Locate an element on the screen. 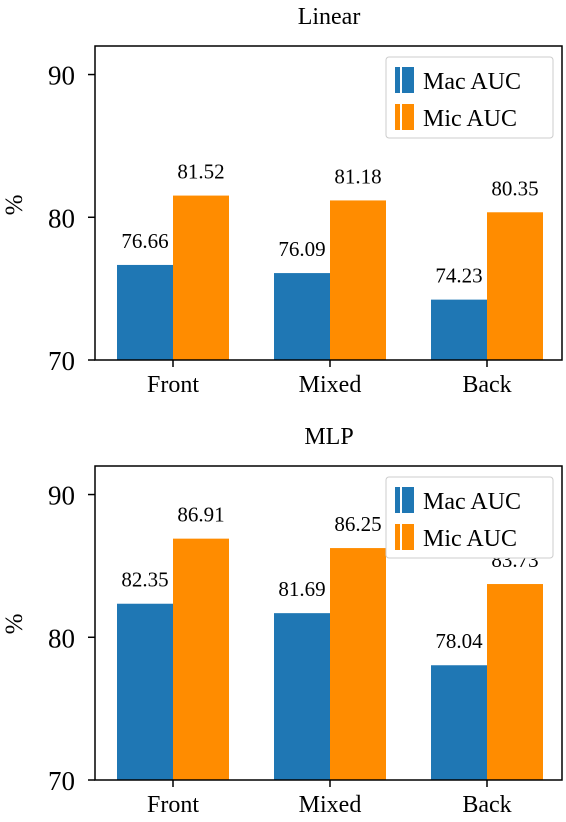 The width and height of the screenshot is (566, 822). data-label: 78.04 is located at coordinates (459, 641).